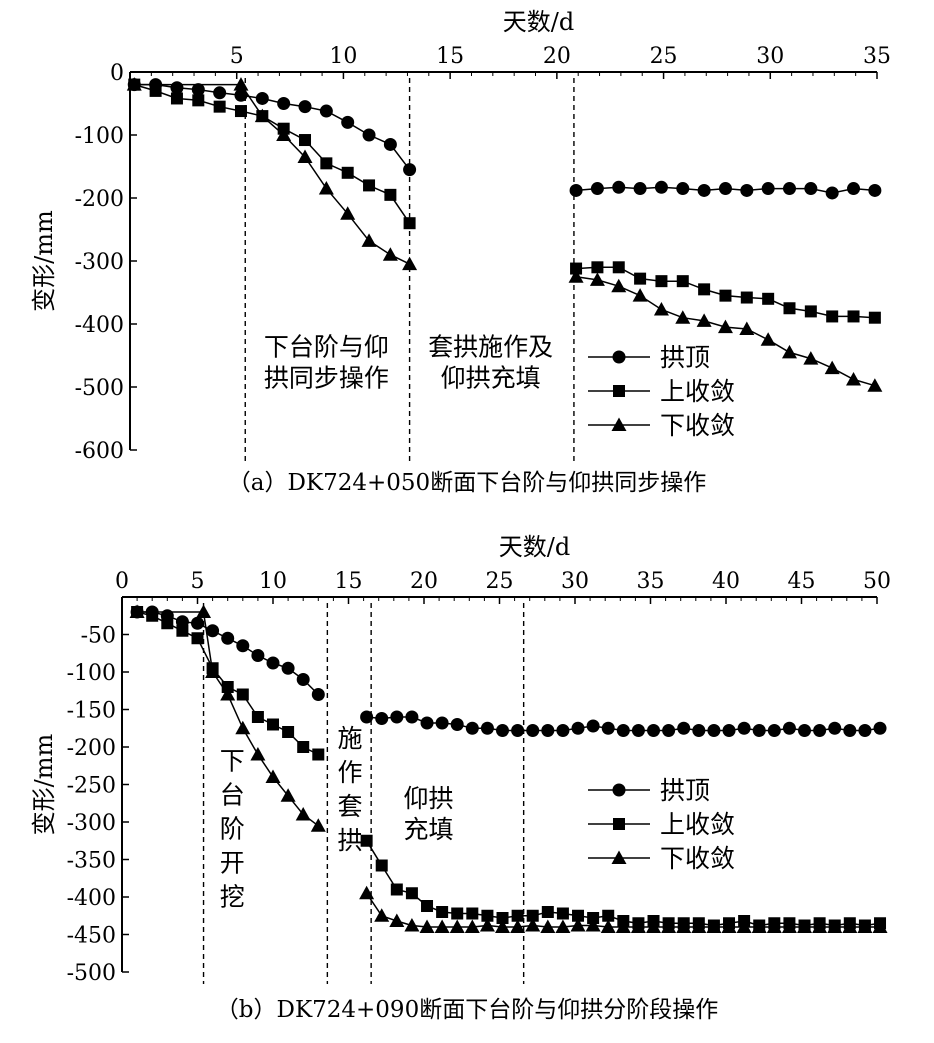 The image size is (934, 1043). I want to click on phase-annotation: 作, so click(350, 772).